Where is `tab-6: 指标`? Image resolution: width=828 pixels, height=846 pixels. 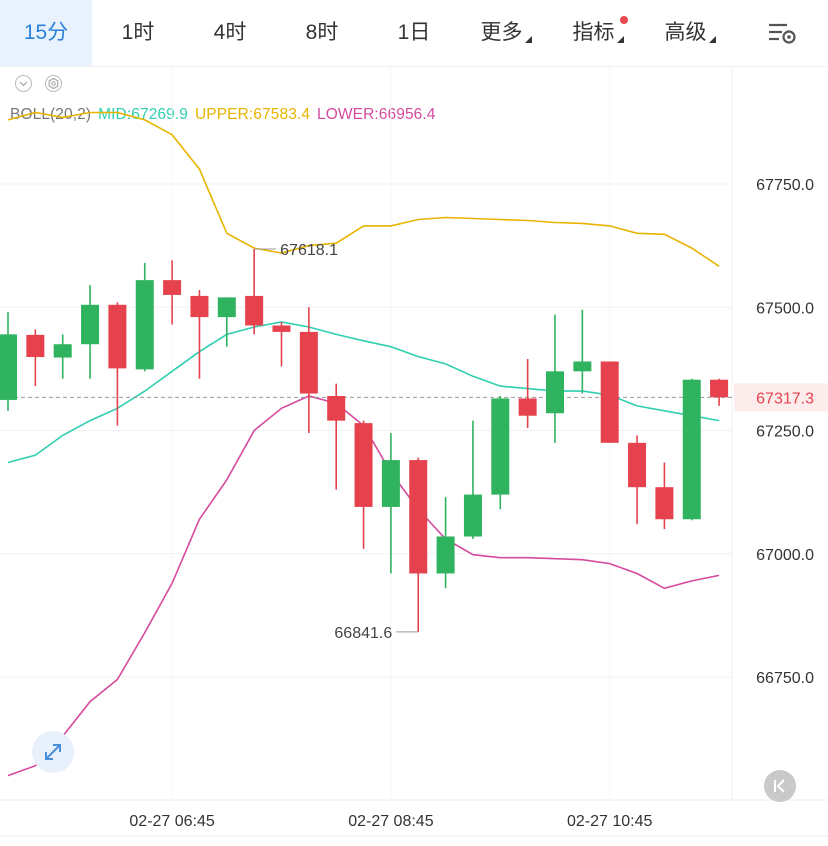 tab-6: 指标 is located at coordinates (598, 33).